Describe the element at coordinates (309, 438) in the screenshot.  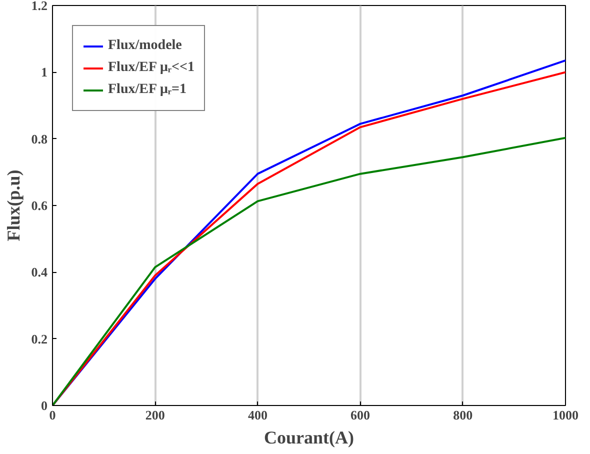
I see `x-axis-title: Courant(A)` at that location.